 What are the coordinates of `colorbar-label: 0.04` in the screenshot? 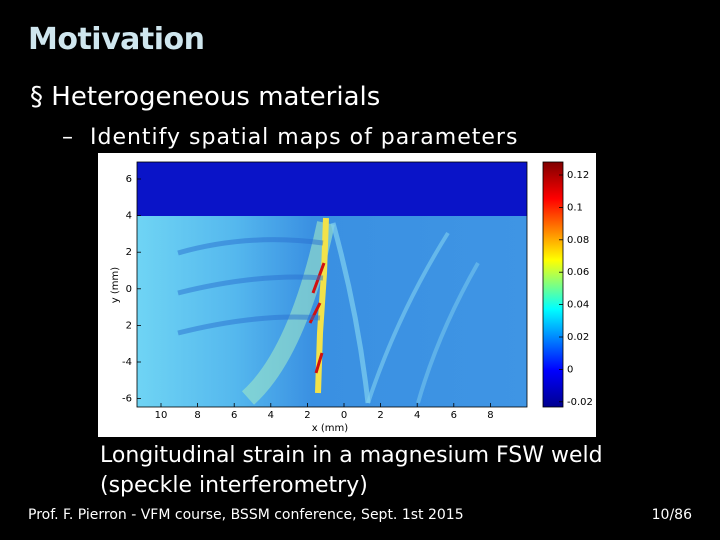 It's located at (578, 305).